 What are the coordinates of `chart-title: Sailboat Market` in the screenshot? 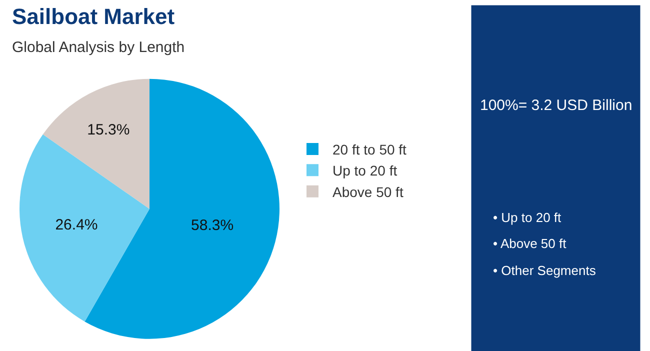 It's located at (94, 16).